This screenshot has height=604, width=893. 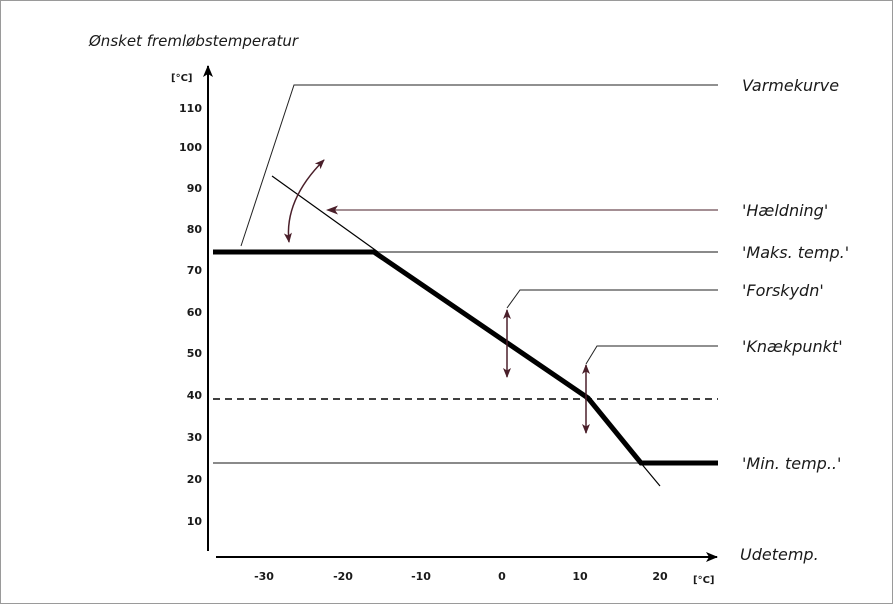 What do you see at coordinates (783, 290) in the screenshot?
I see `label-offset: 'Forskydn'` at bounding box center [783, 290].